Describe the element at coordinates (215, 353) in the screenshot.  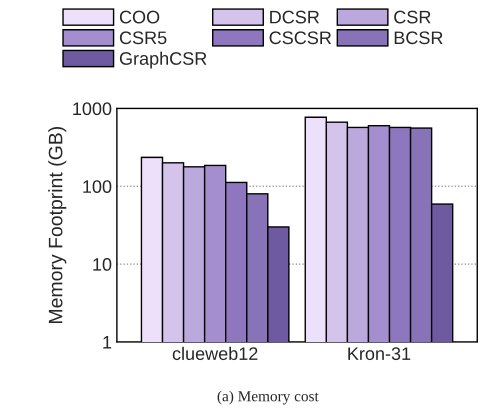
I see `x-tick-label: clueweb12` at that location.